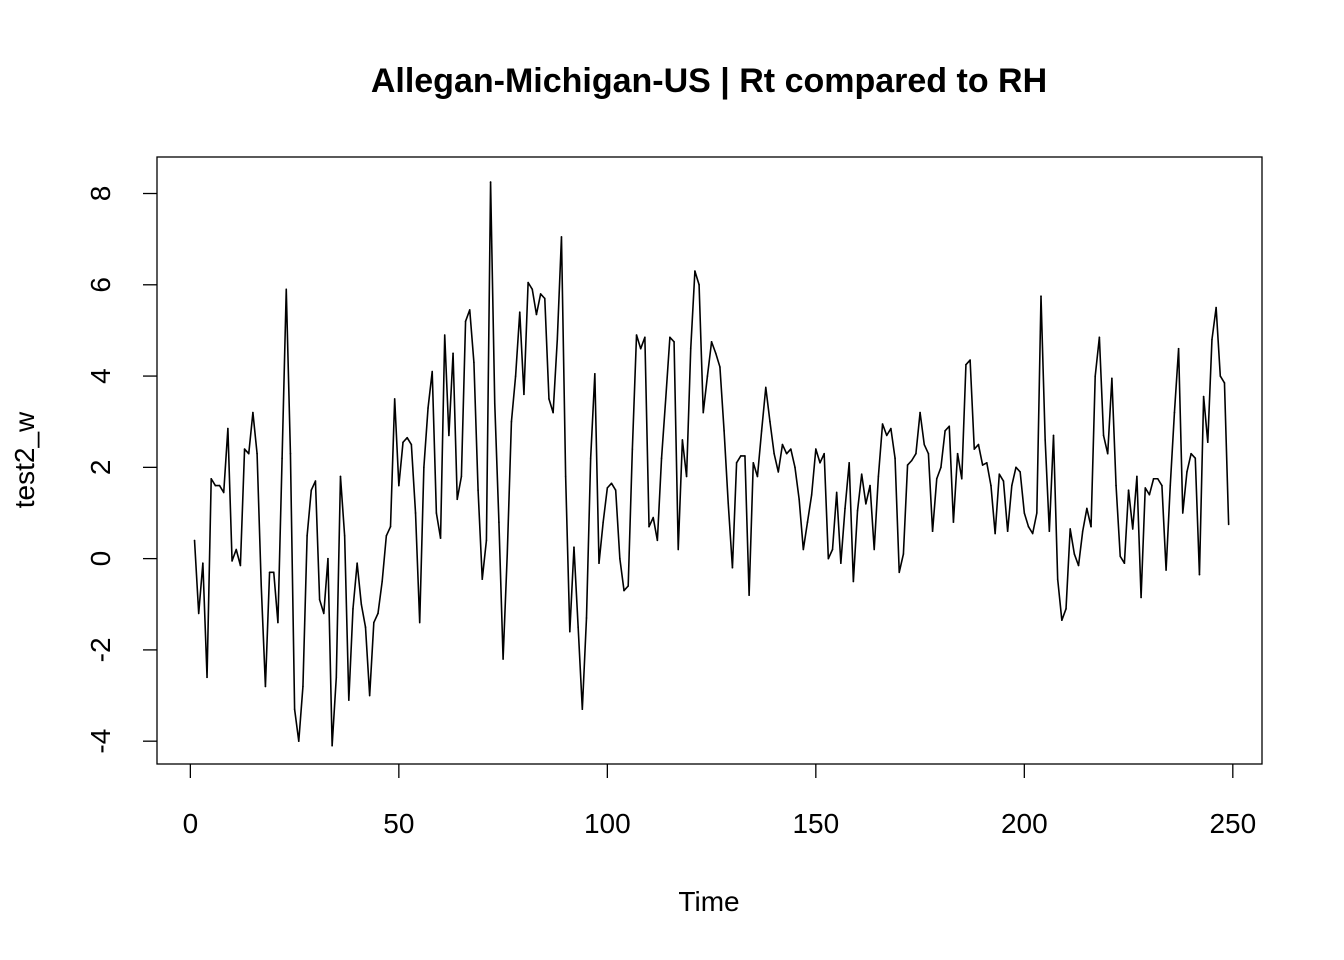 The height and width of the screenshot is (960, 1344). Describe the element at coordinates (100, 194) in the screenshot. I see `y-tick-label: 8` at that location.